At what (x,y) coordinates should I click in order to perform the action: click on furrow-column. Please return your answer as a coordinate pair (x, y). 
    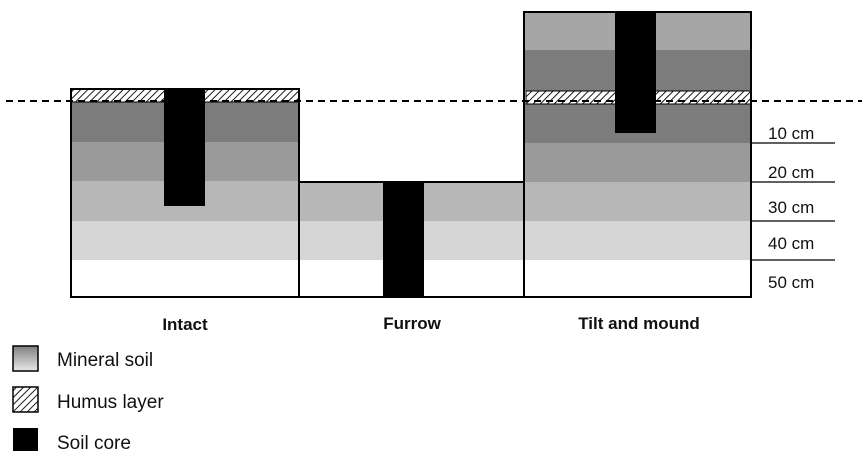
    Looking at the image, I should click on (411, 239).